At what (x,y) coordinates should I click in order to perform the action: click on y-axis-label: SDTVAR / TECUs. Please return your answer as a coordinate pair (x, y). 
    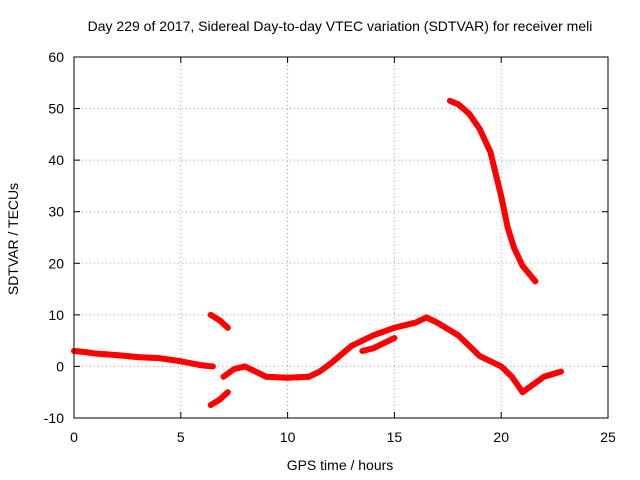
    Looking at the image, I should click on (13, 239).